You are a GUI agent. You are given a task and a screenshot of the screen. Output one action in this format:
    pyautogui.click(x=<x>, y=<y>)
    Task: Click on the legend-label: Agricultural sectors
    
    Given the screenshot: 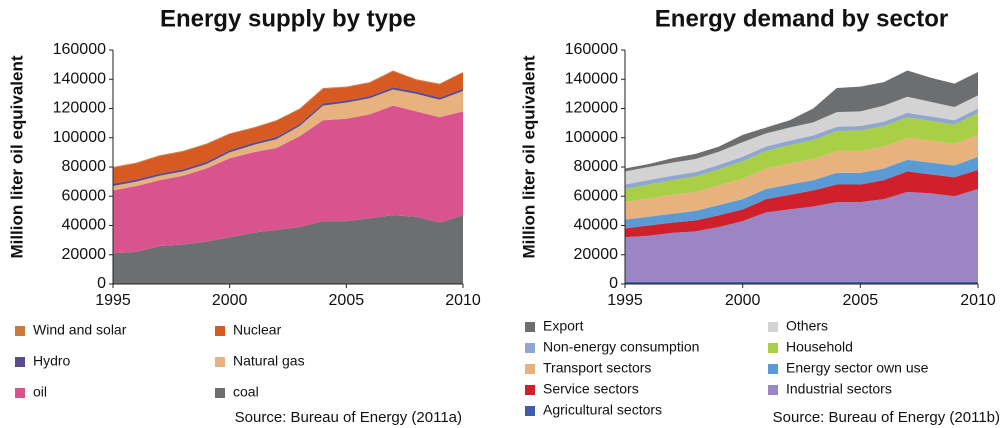 What is the action you would take?
    pyautogui.click(x=602, y=410)
    